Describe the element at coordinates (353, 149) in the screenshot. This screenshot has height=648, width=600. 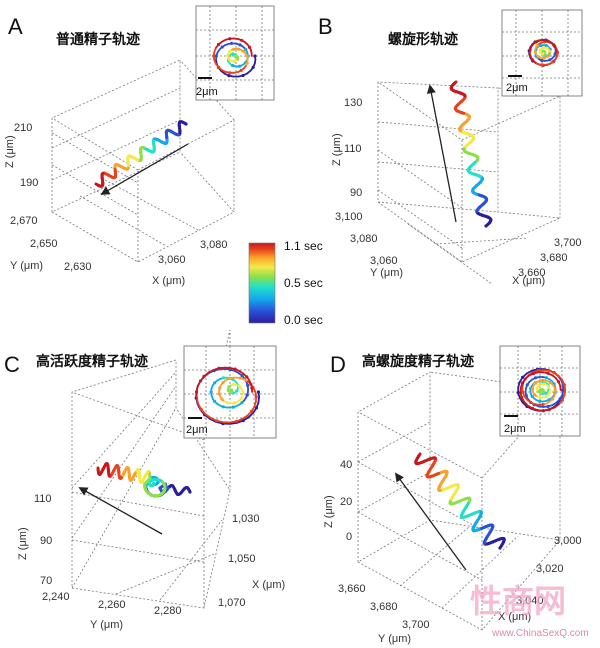
I see `panel-b-z-tick: 110` at that location.